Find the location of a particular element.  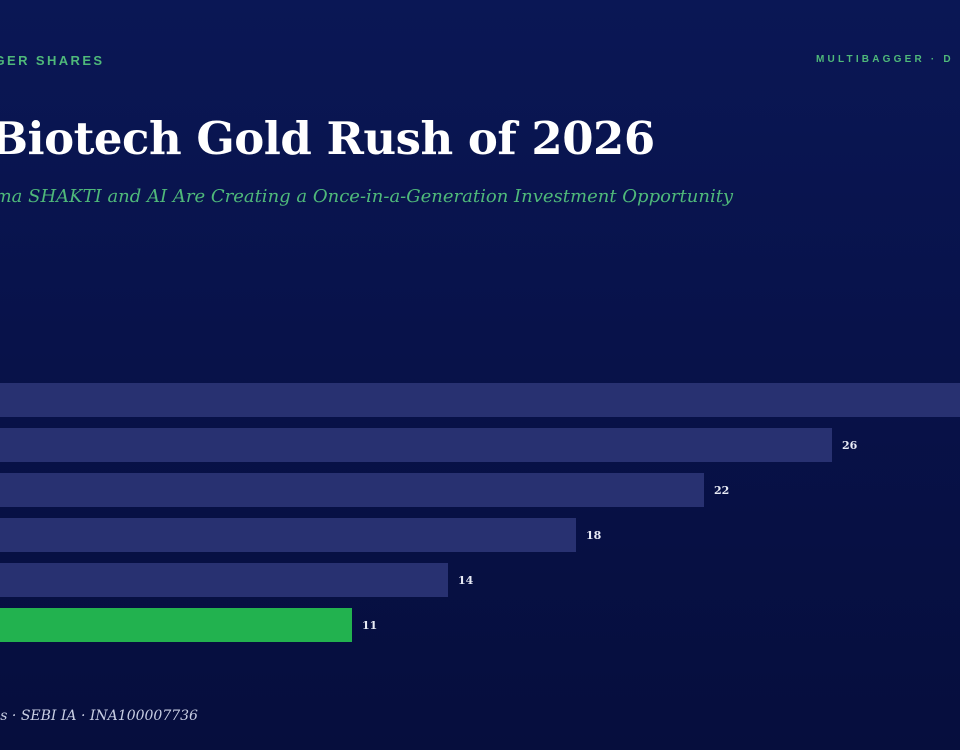

bar-highlight is located at coordinates (176, 625).